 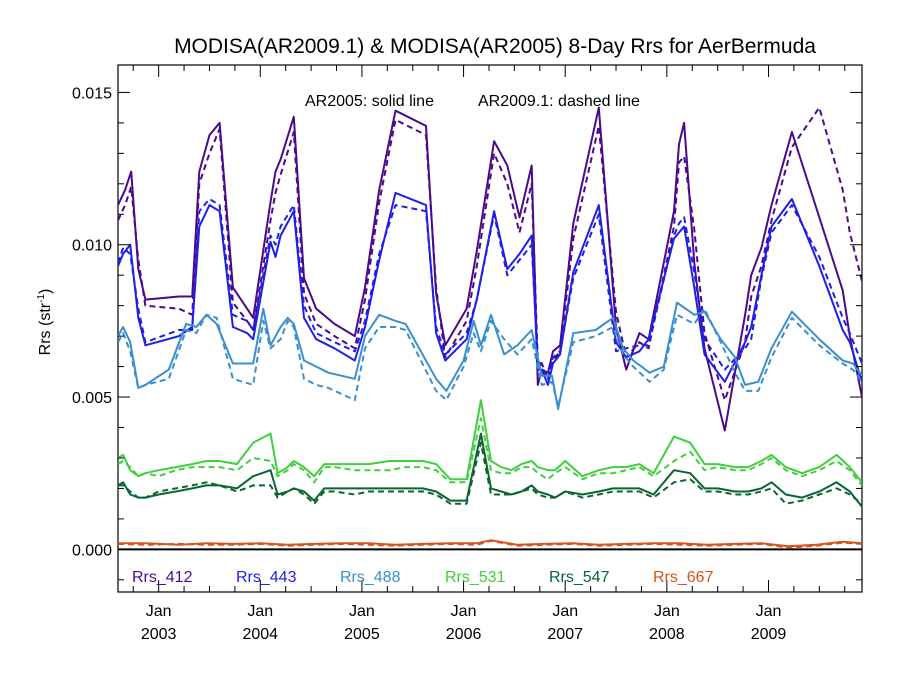 What do you see at coordinates (490, 544) in the screenshot?
I see `series-line-rrs-667-dashed` at bounding box center [490, 544].